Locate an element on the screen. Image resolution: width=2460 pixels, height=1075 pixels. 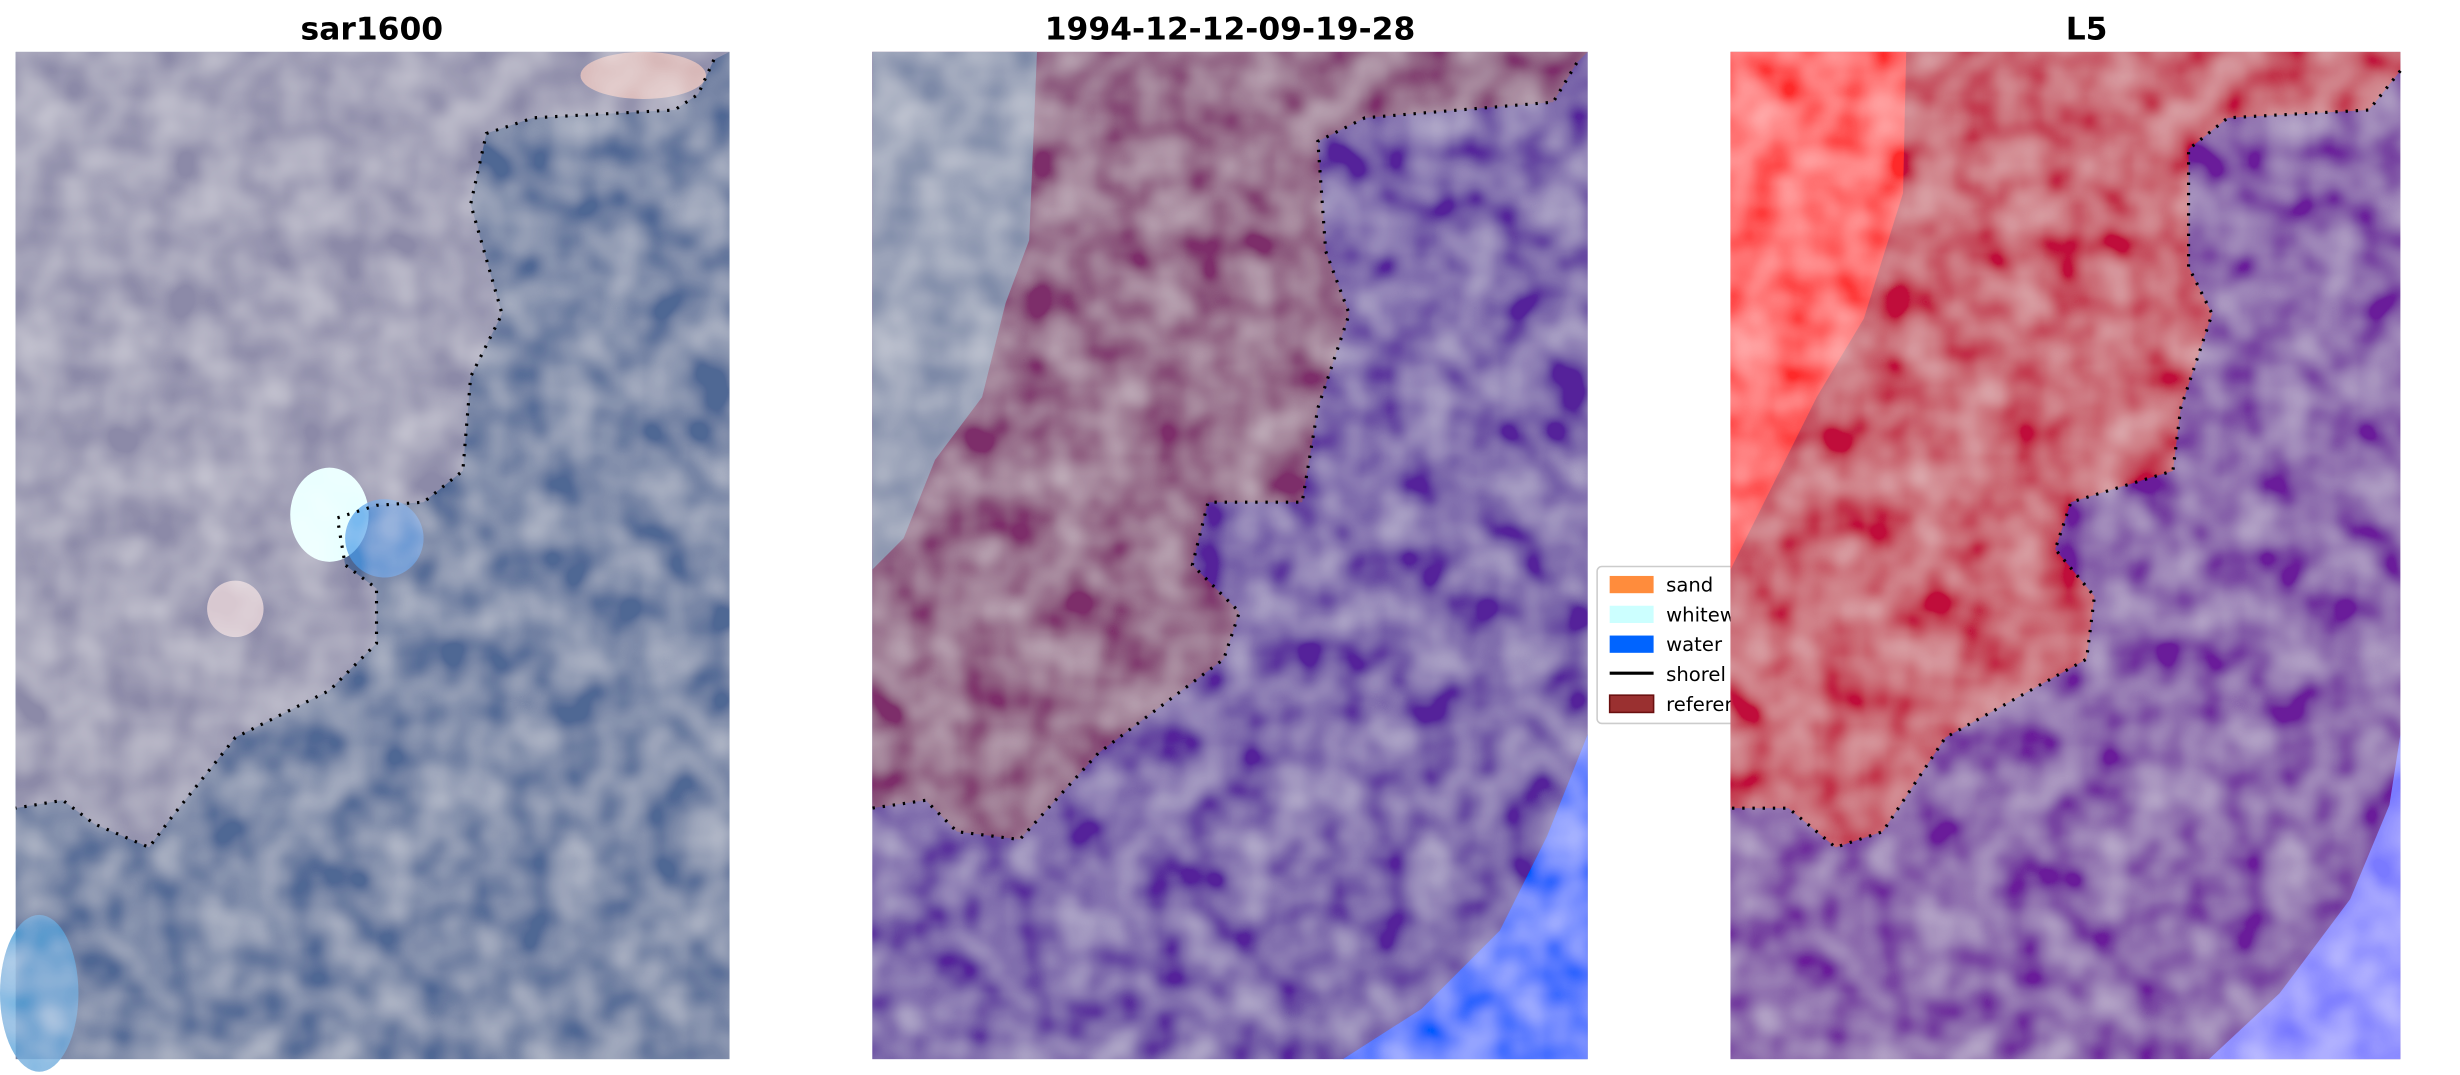
legend-item-reference: referer is located at coordinates (1671, 704).